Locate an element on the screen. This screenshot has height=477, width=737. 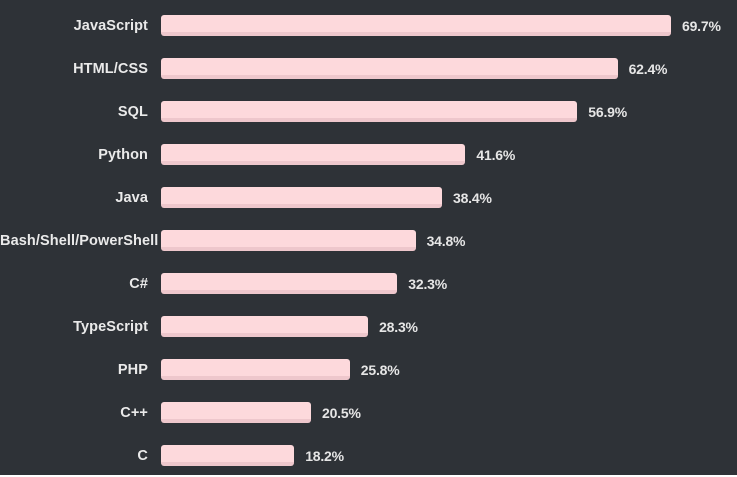
bar-row: HTML/CSS 62.4% is located at coordinates (368, 68).